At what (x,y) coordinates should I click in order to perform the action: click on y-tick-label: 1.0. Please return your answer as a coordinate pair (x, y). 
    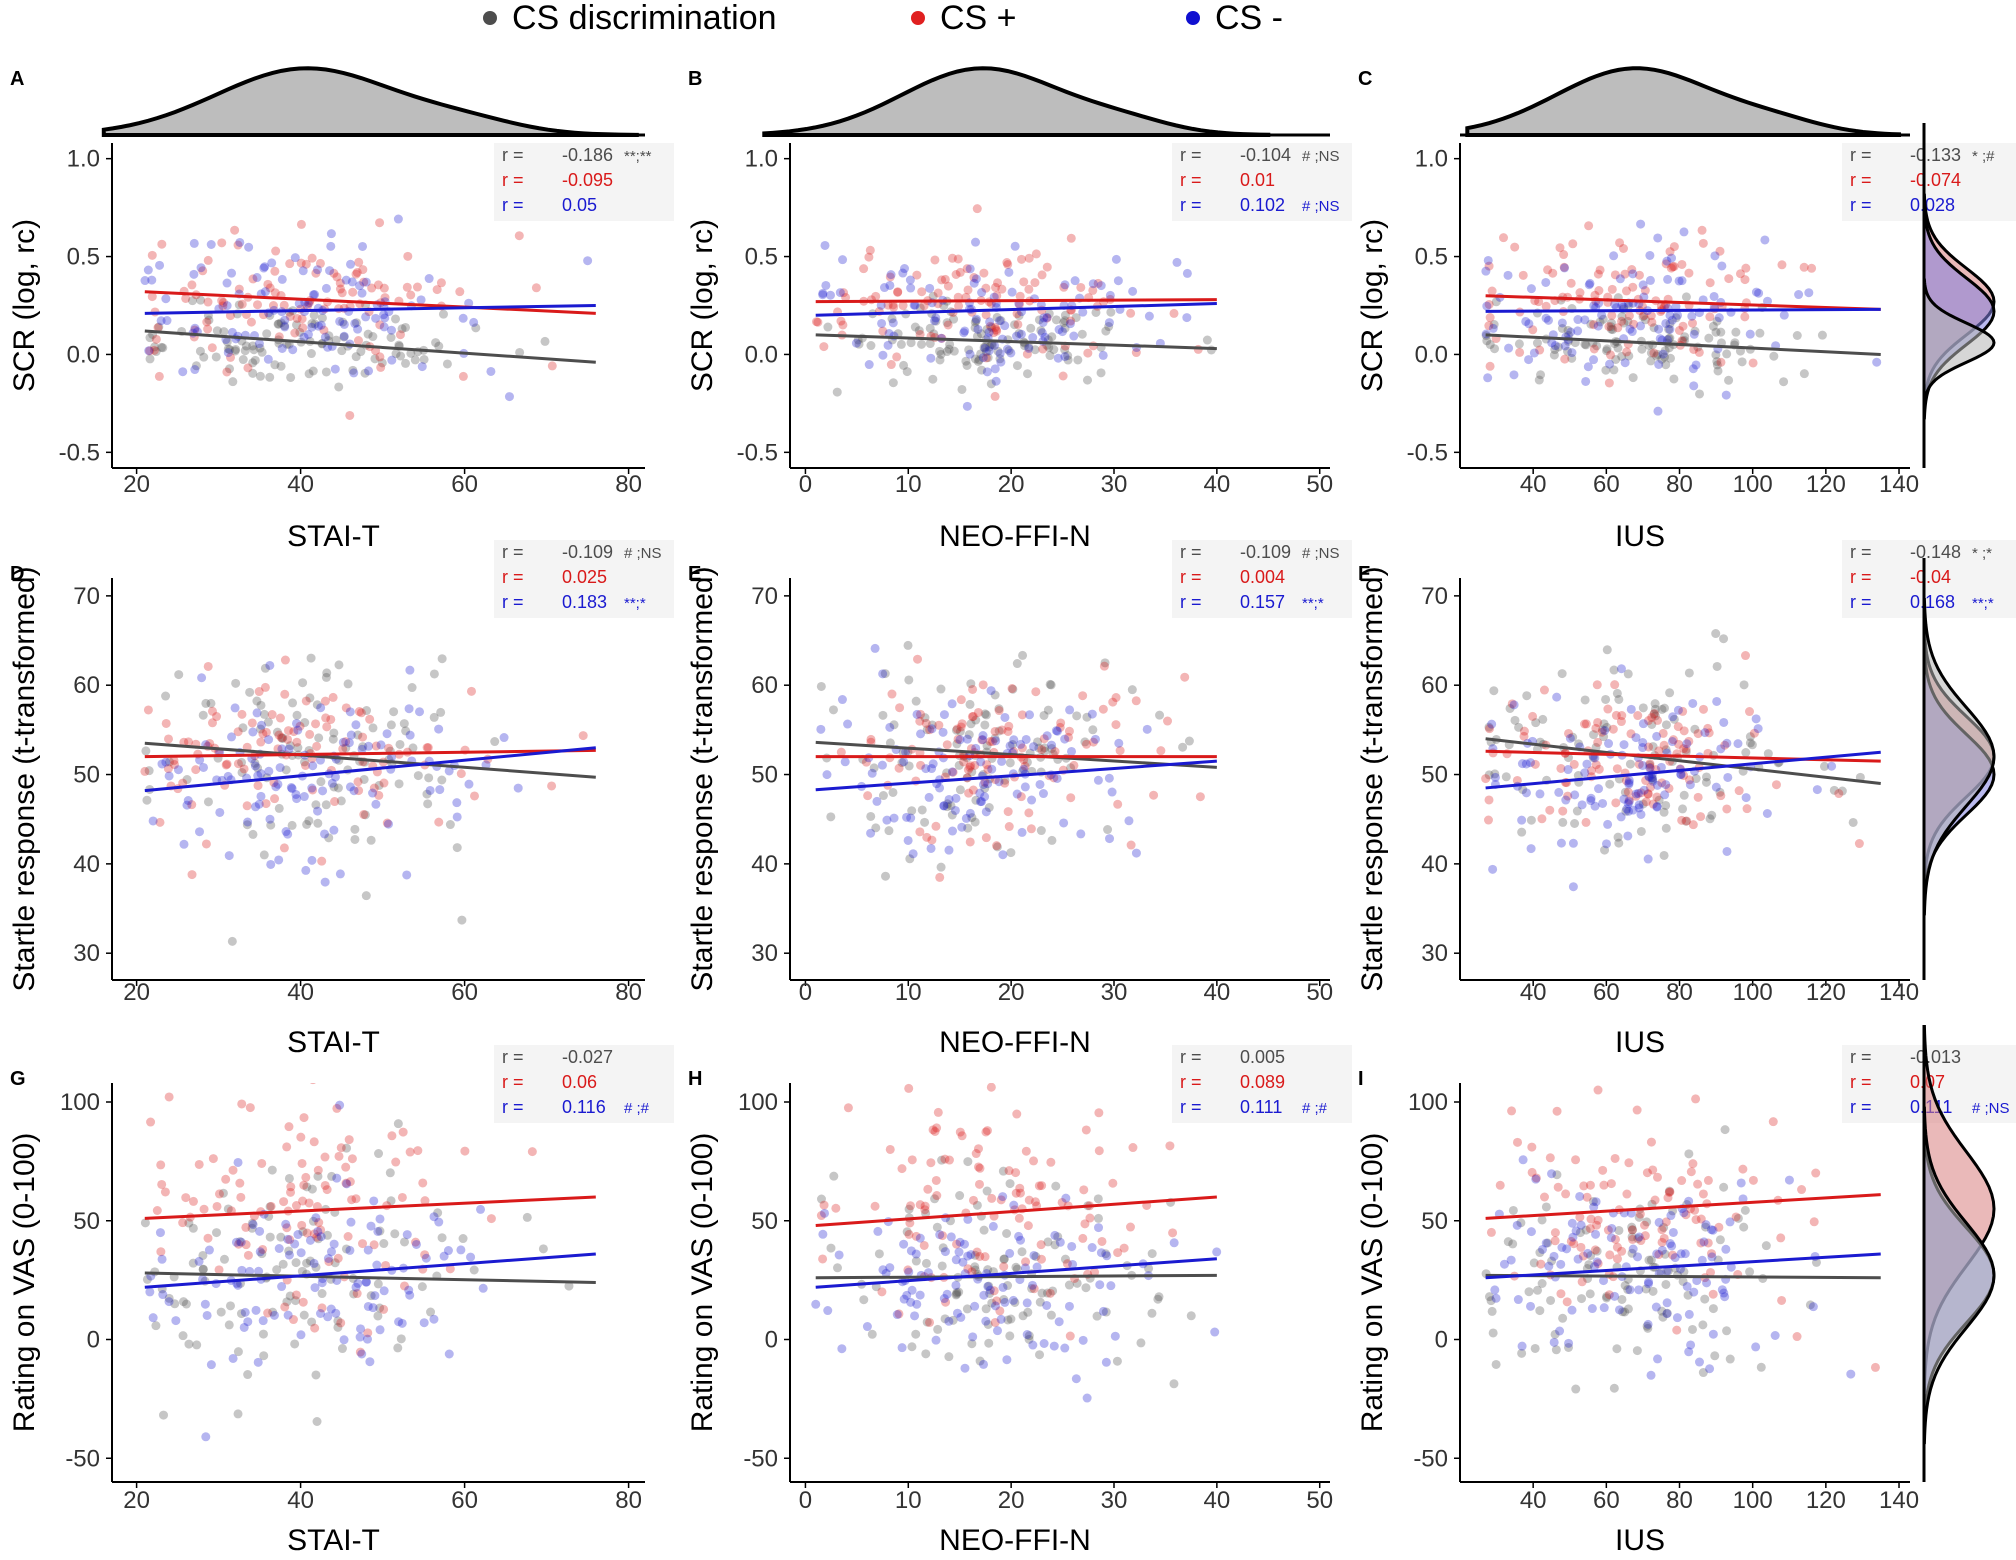
    Looking at the image, I should click on (83, 159).